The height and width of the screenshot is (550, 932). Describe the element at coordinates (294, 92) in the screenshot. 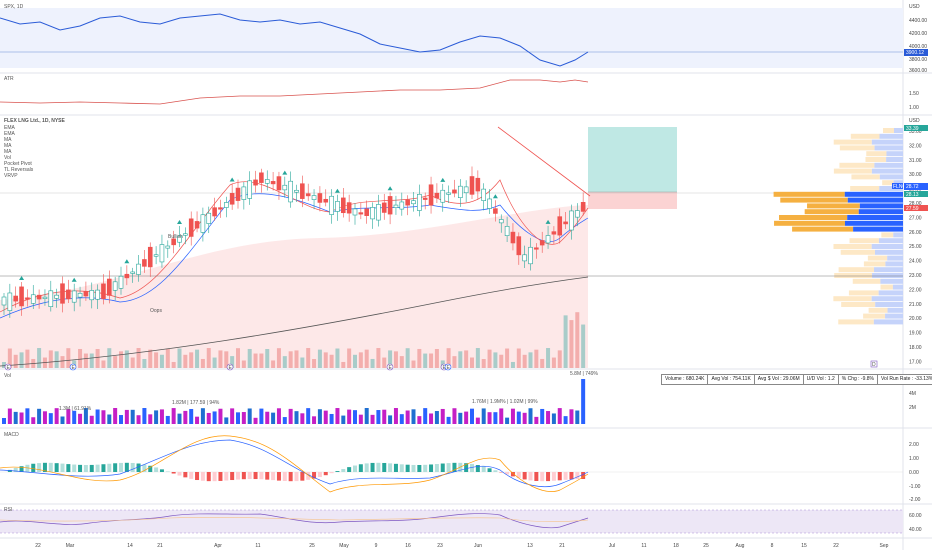

I see `atr-line` at that location.